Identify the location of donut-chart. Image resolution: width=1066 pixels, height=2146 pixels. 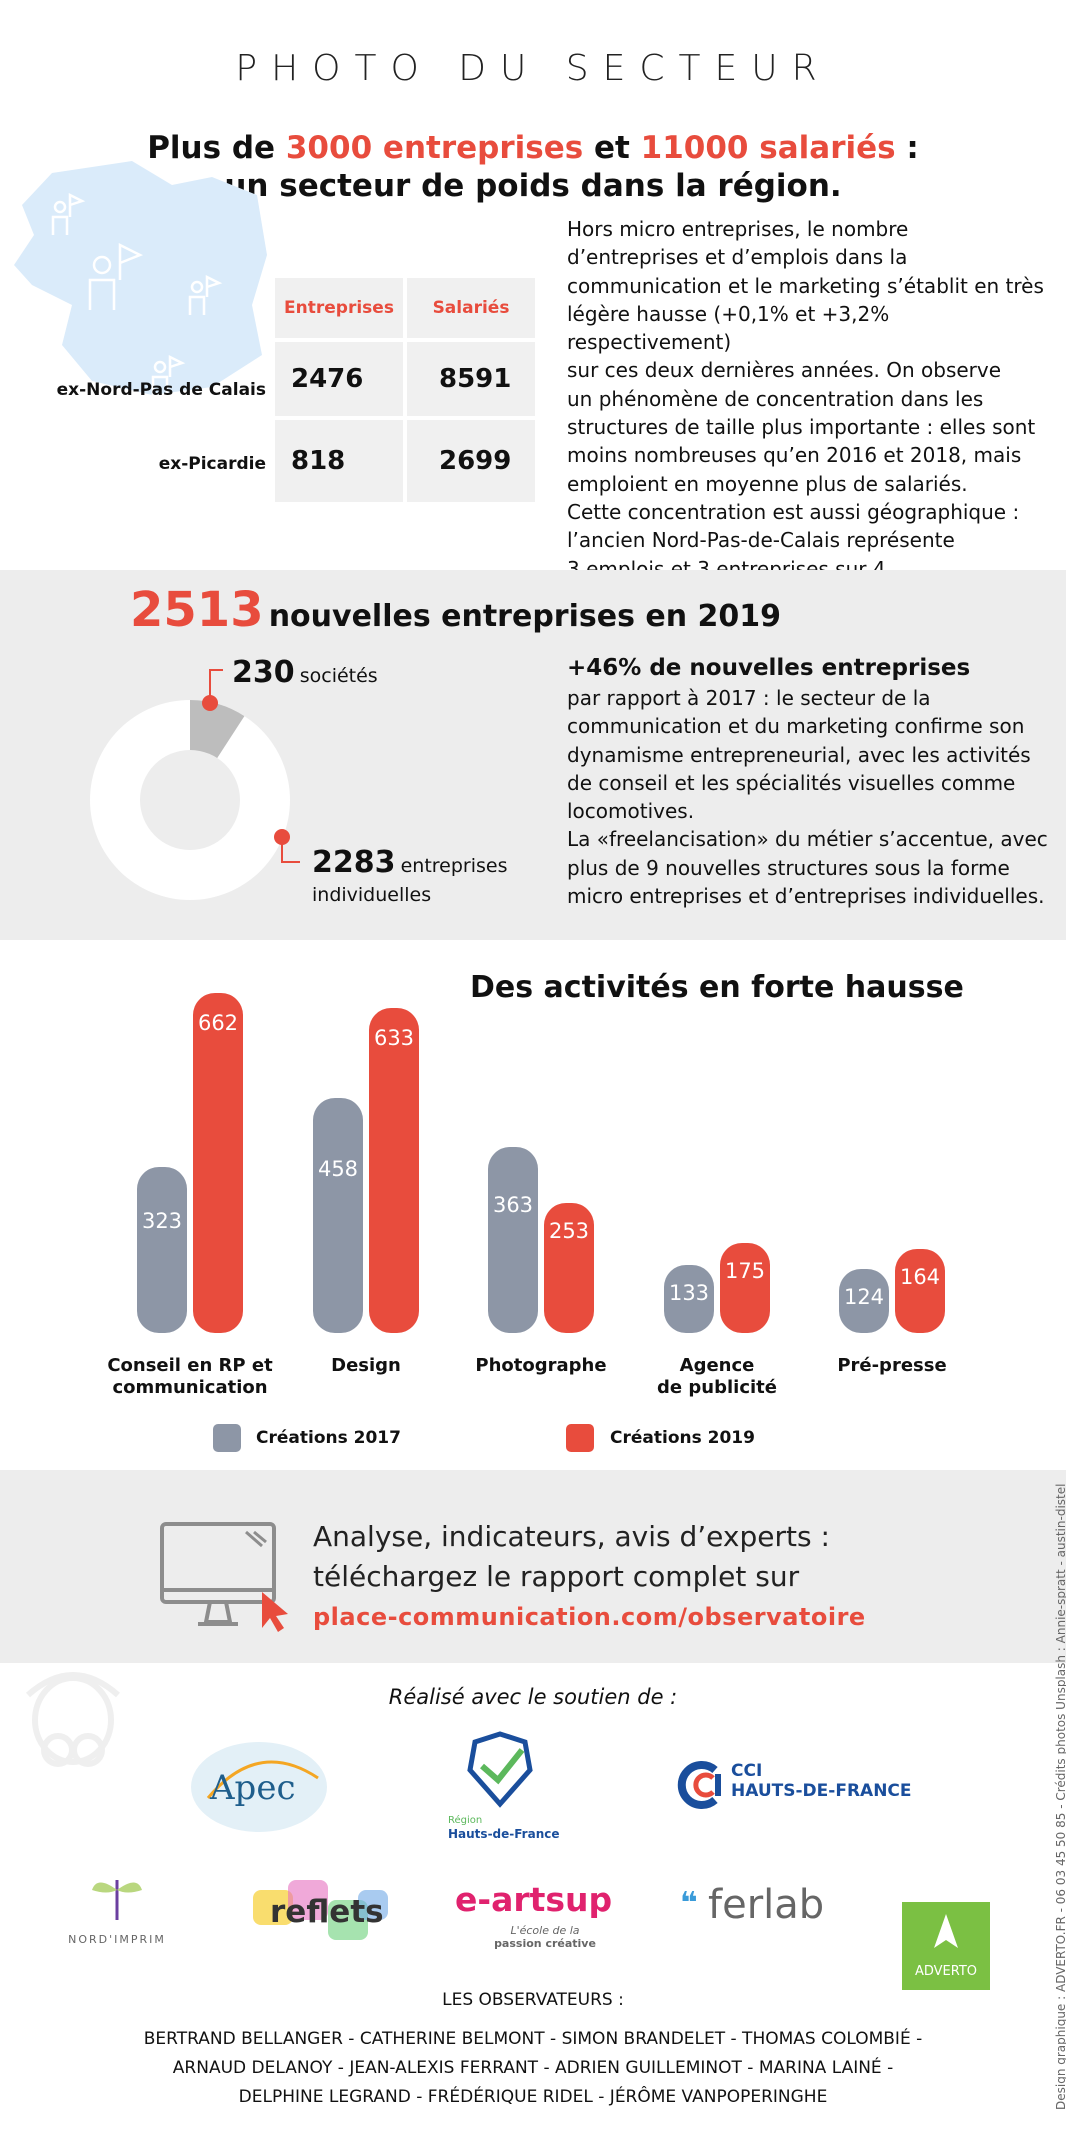
(195, 784).